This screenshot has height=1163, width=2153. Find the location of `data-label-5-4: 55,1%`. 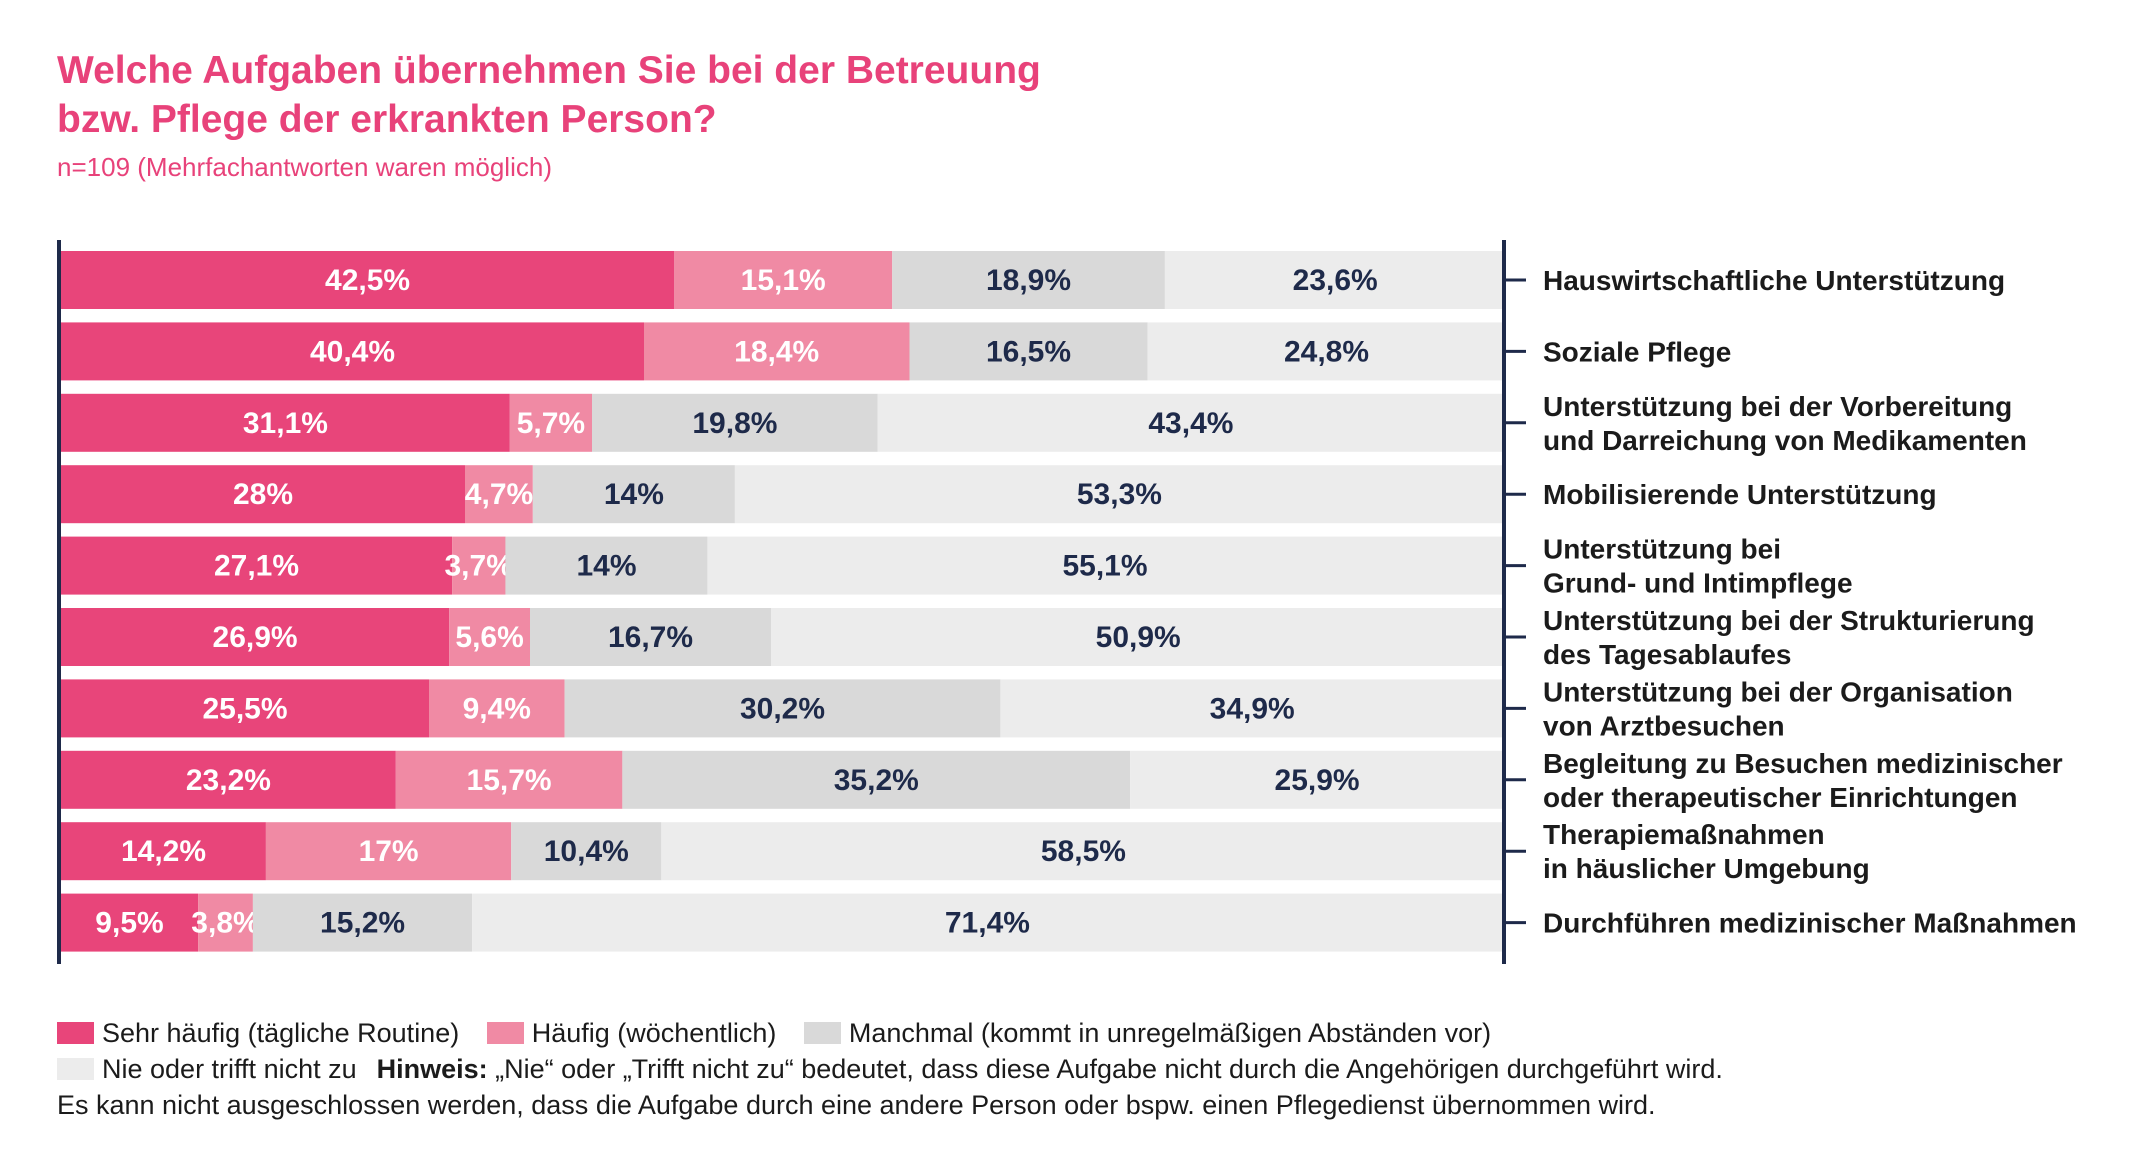

data-label-5-4: 55,1% is located at coordinates (1104, 566).